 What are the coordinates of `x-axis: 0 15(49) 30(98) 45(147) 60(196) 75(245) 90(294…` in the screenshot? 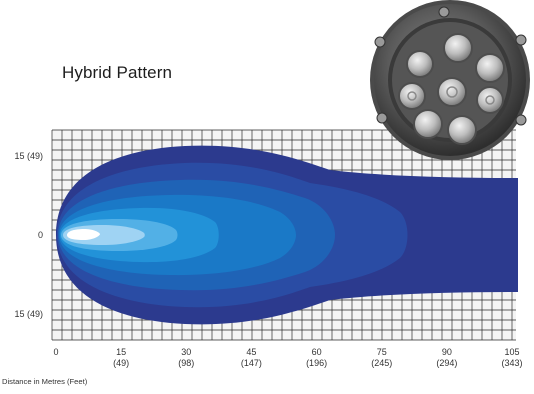 It's located at (287, 357).